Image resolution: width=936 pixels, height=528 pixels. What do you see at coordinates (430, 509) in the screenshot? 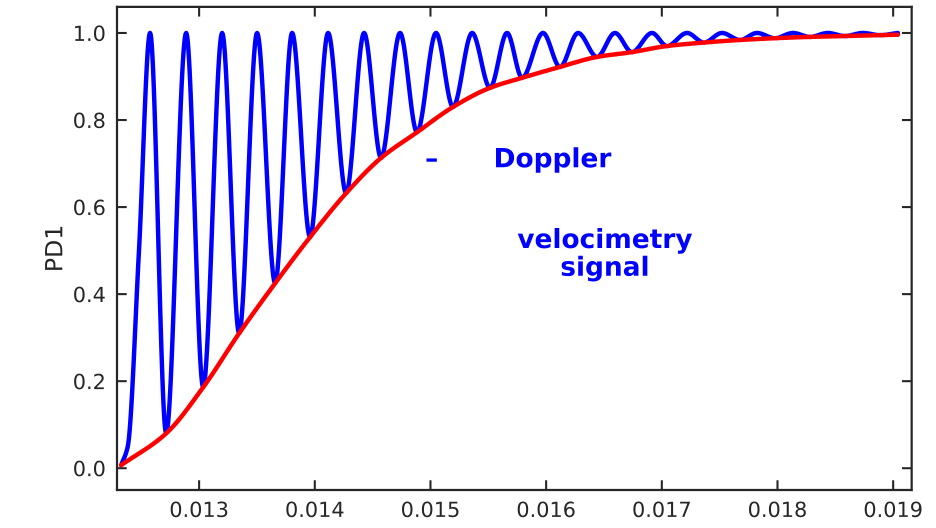
I see `x-tick-label: 0.015` at bounding box center [430, 509].